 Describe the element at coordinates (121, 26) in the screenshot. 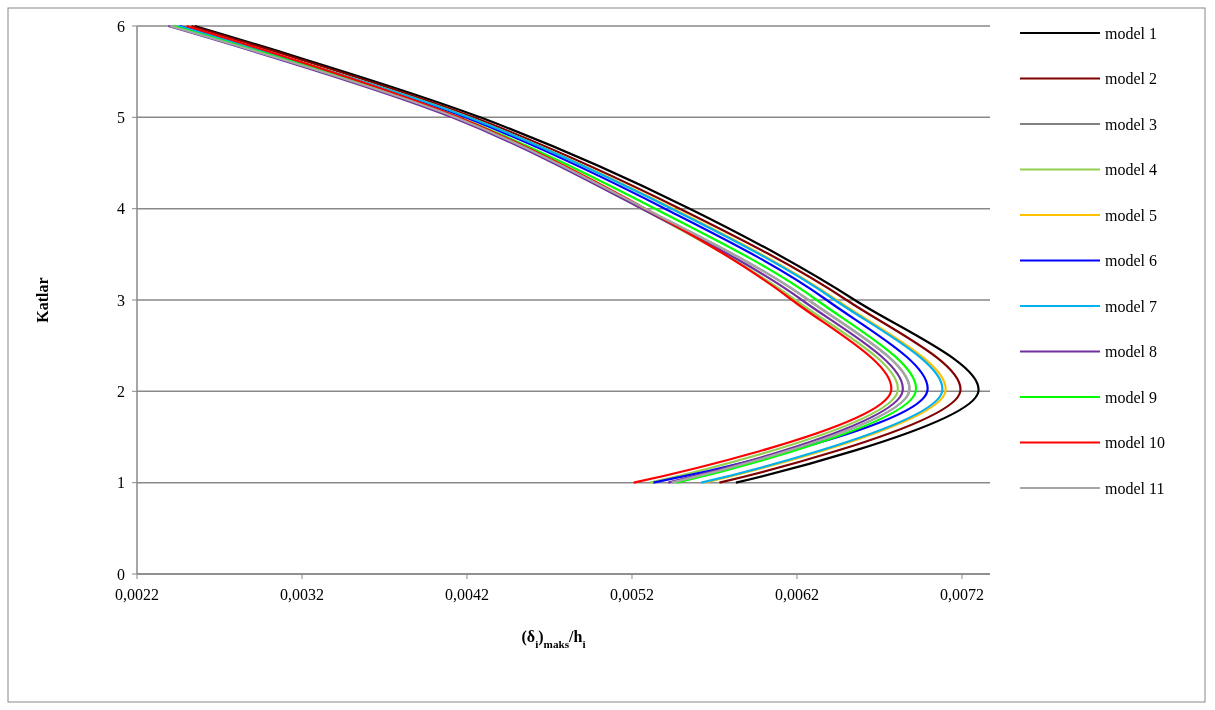

I see `y-tick-label: 6` at that location.